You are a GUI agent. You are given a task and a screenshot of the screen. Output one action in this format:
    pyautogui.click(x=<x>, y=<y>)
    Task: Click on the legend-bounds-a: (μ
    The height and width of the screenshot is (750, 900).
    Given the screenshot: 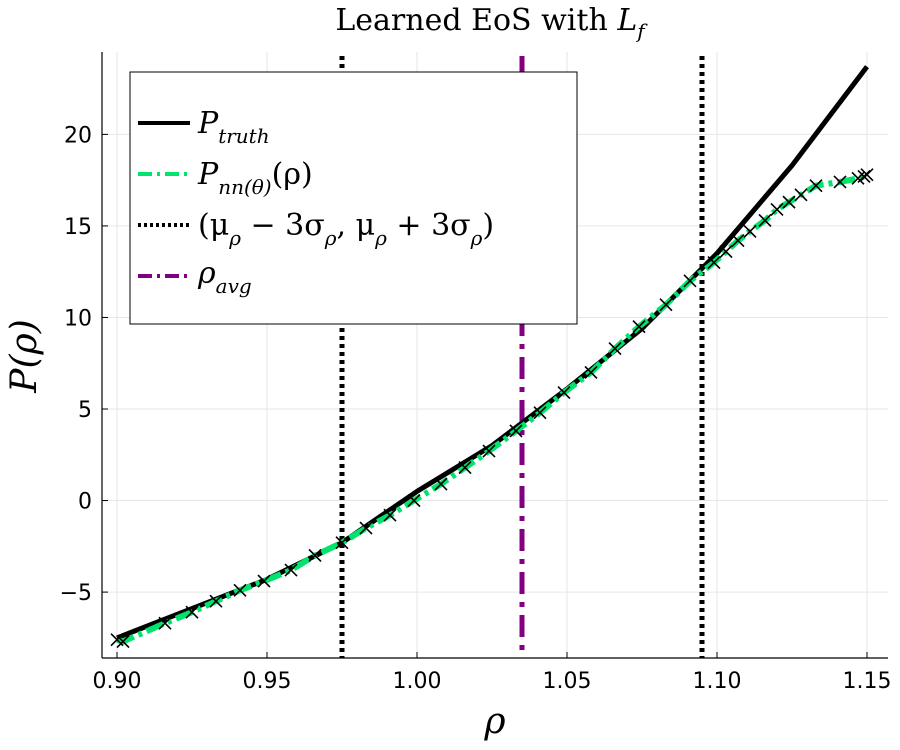 What is the action you would take?
    pyautogui.click(x=213, y=225)
    